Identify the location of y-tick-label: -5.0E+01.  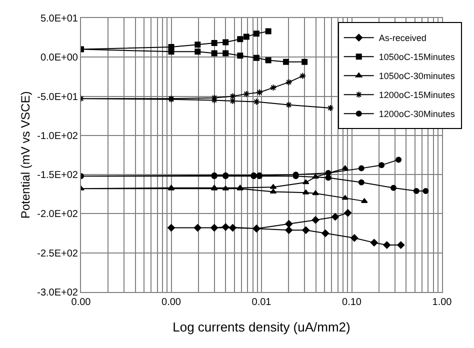
(57, 97).